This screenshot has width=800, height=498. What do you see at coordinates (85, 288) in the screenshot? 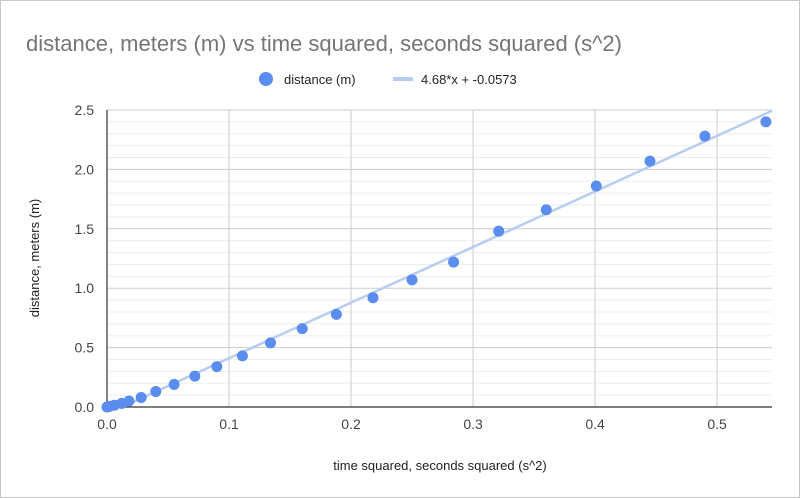
I see `y-tick-label: 1.0` at bounding box center [85, 288].